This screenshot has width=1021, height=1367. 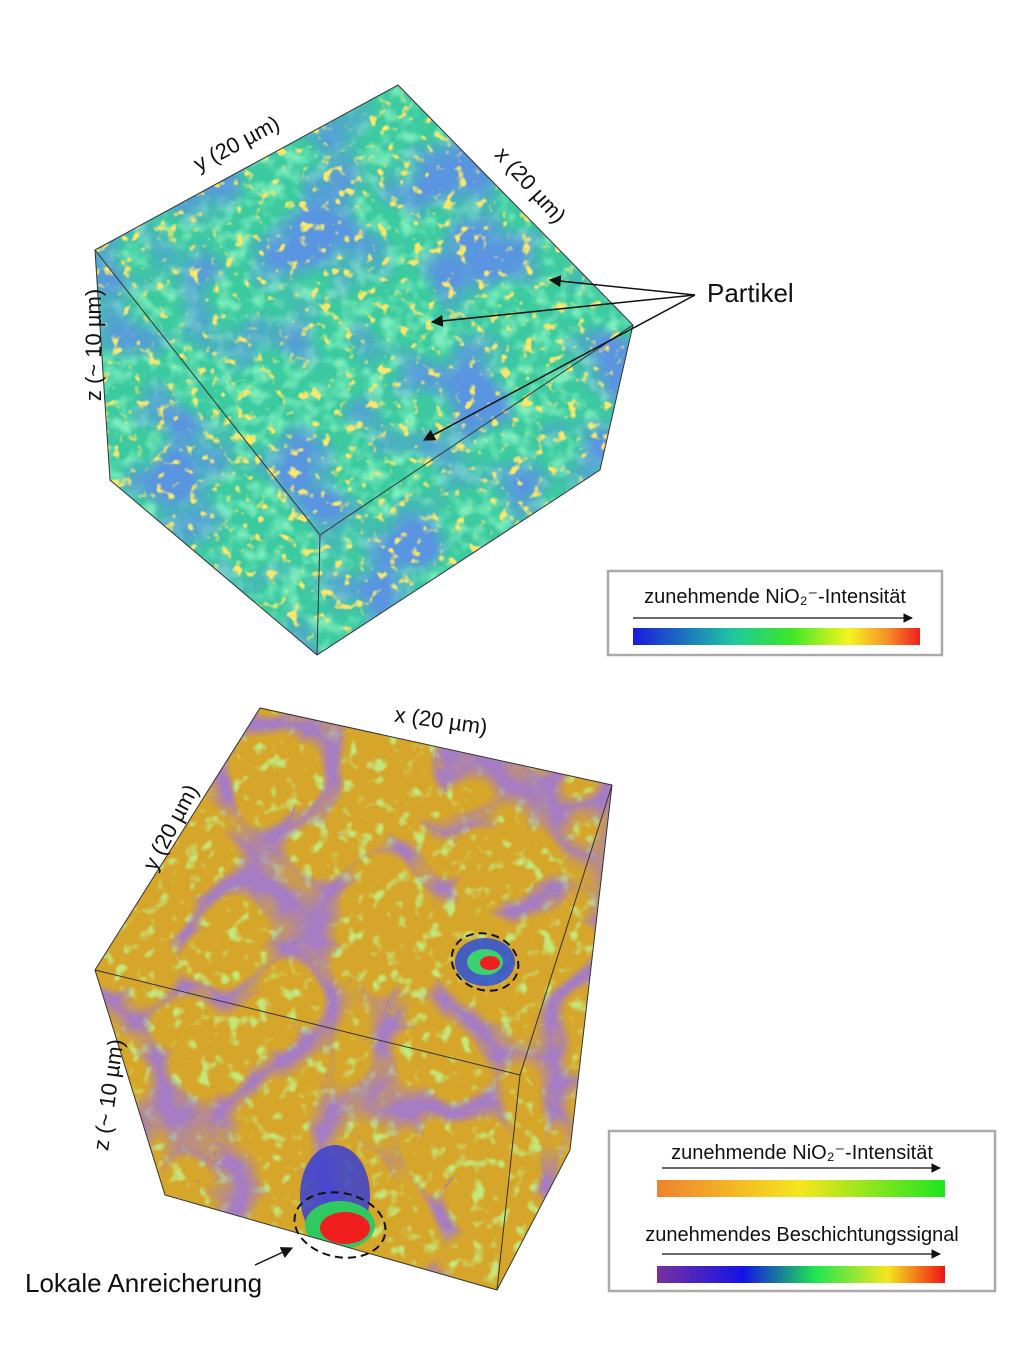 I want to click on highlight-ellipses, so click(x=406, y=1095).